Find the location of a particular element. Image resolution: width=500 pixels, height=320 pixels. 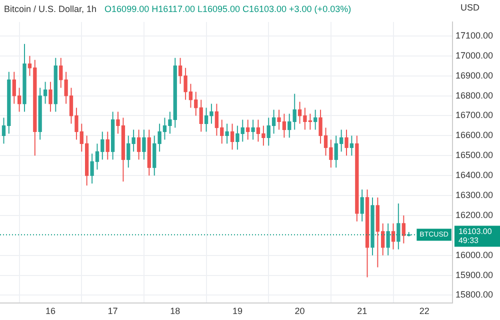

y-tick-label: 16500.00 is located at coordinates (474, 155).